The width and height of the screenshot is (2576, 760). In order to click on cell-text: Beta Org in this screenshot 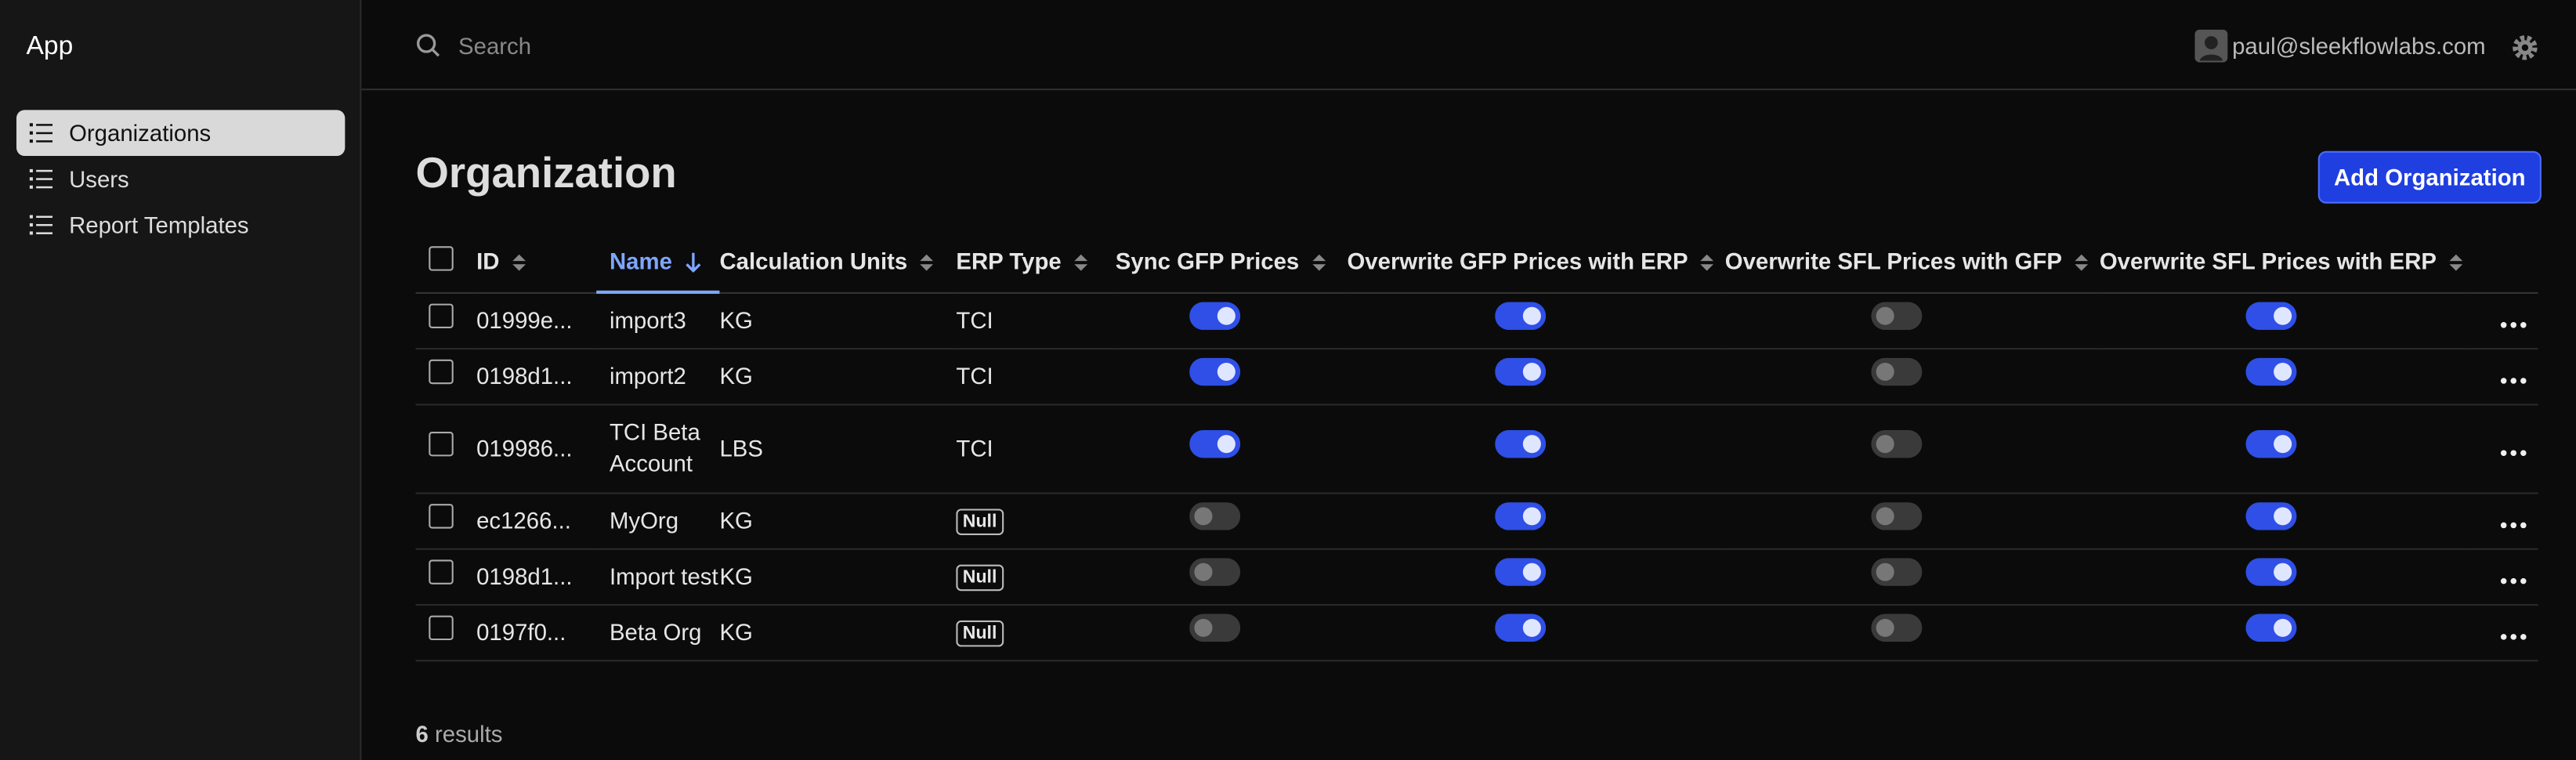, I will do `click(655, 631)`.